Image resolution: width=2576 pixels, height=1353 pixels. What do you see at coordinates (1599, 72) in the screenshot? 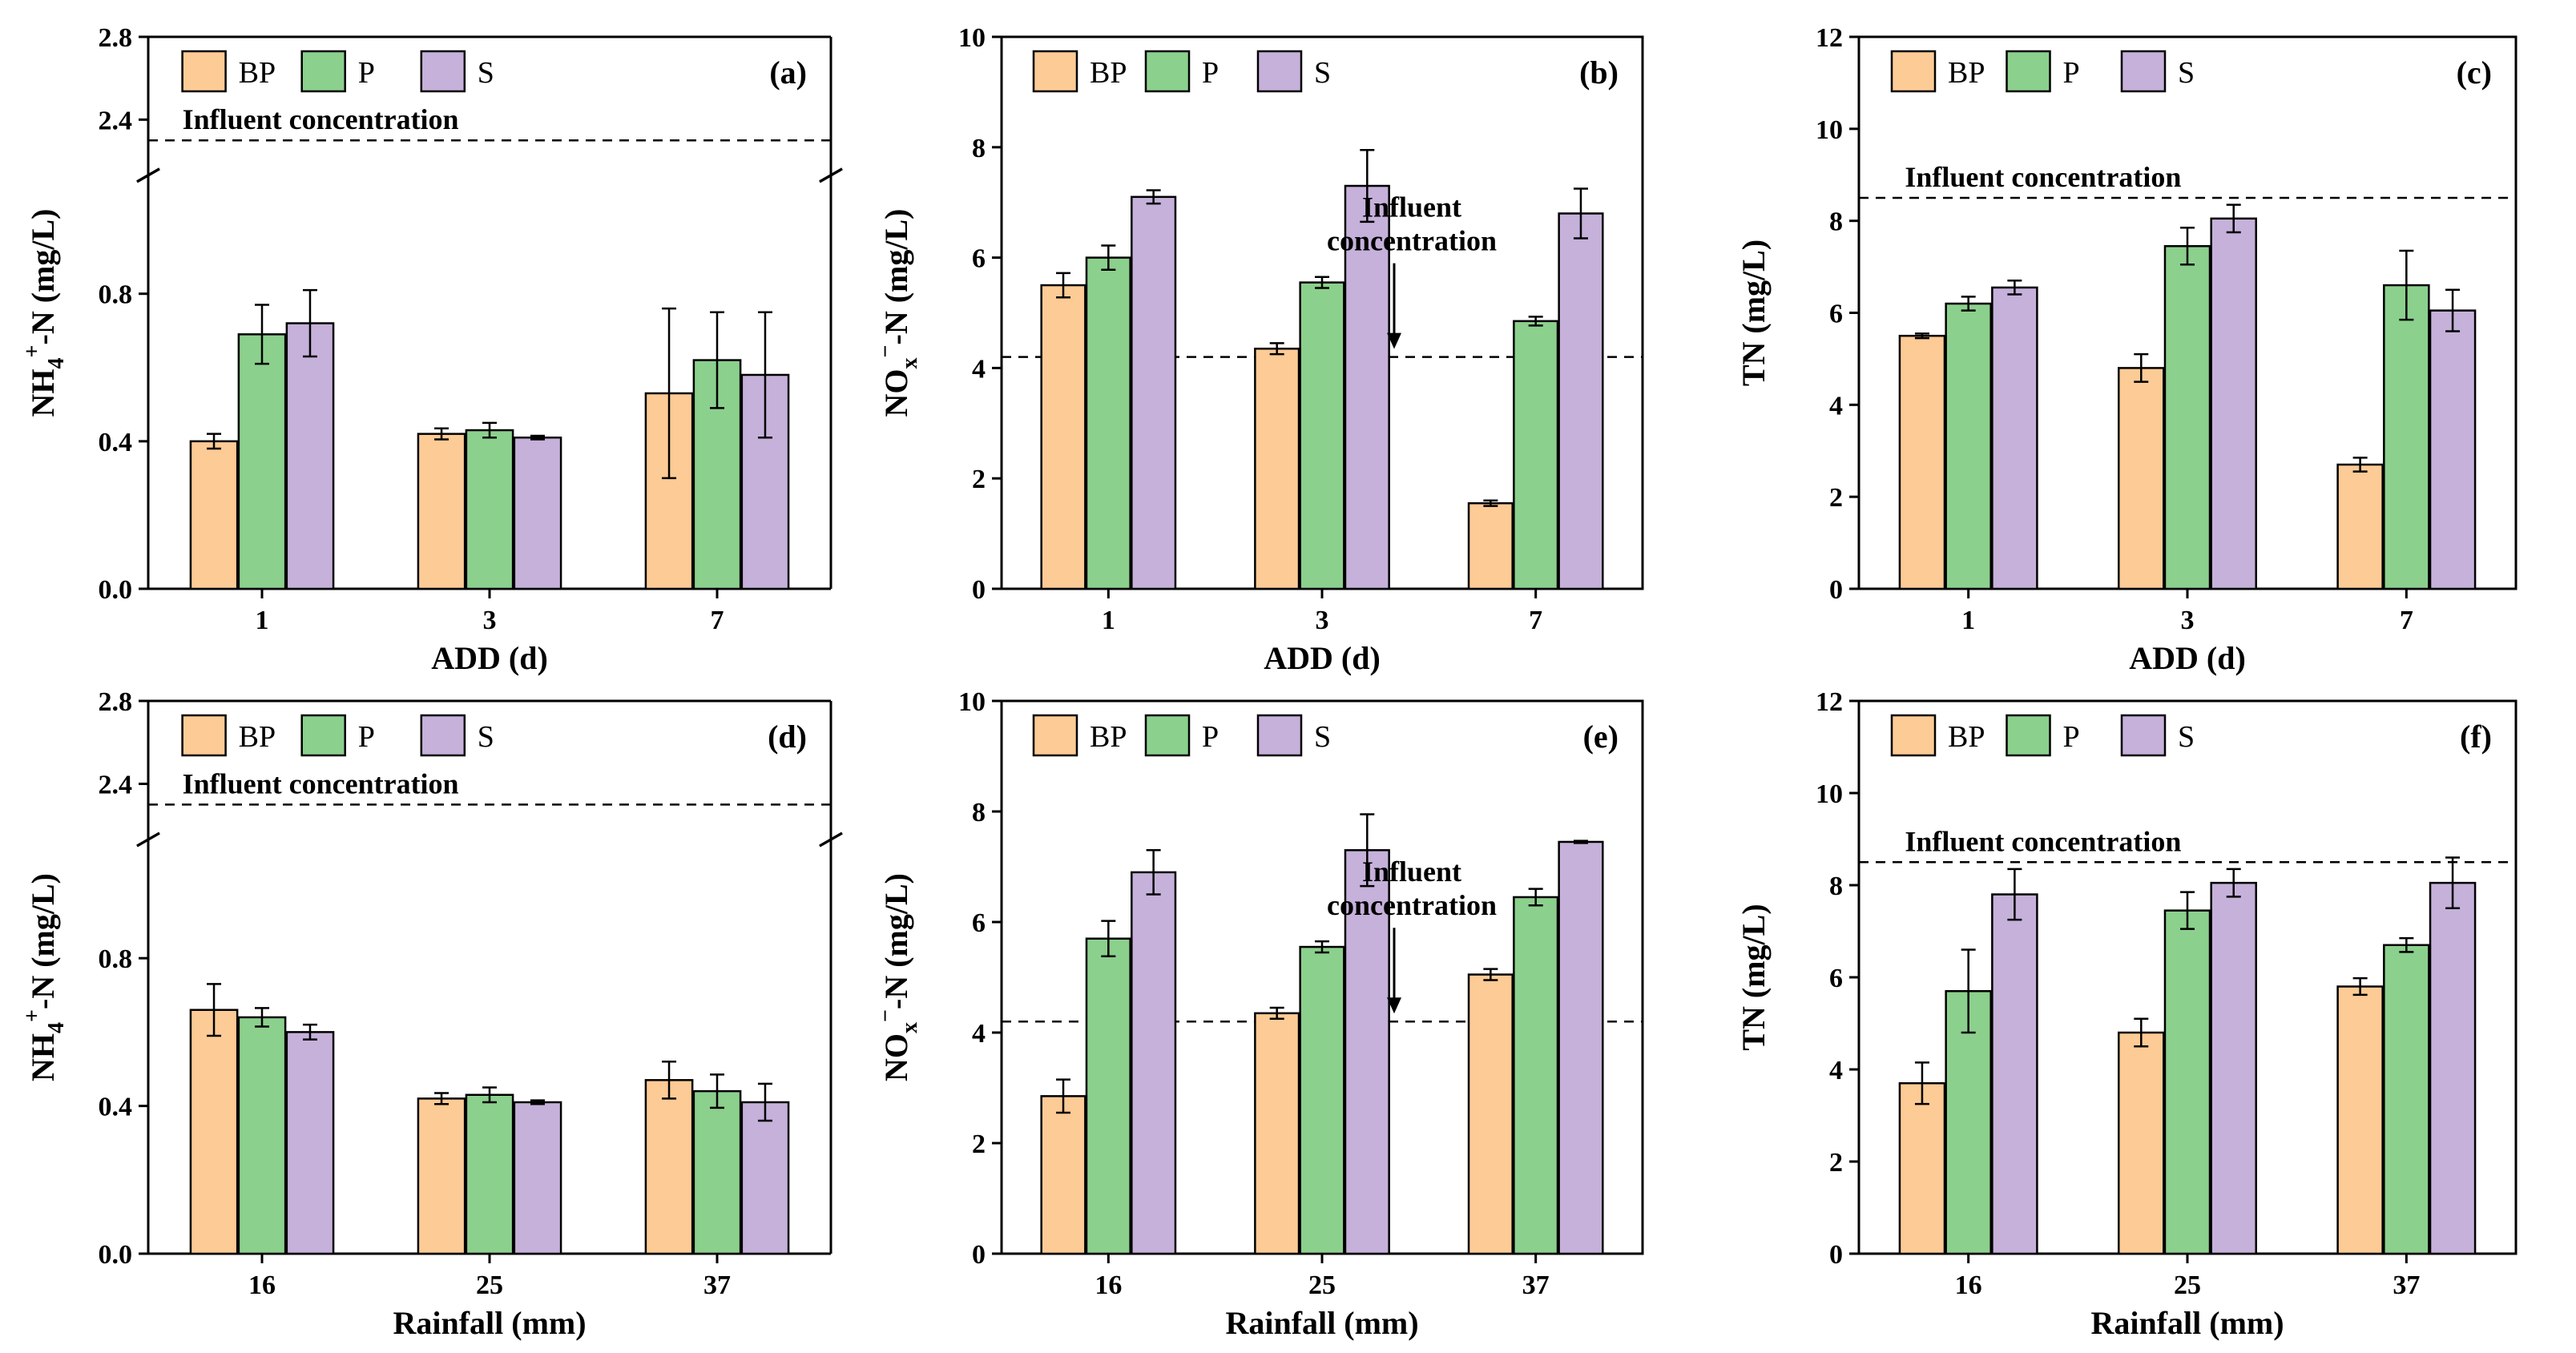
I see `panel-label: (b)` at bounding box center [1599, 72].